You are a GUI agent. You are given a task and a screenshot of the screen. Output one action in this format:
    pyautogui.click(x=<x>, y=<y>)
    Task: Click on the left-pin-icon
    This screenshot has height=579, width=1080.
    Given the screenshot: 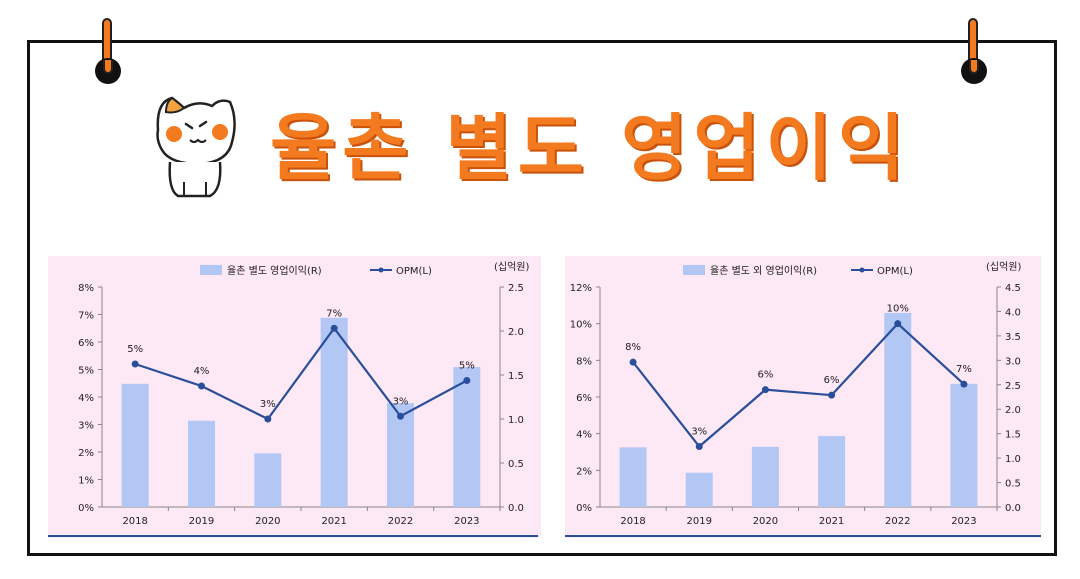 What is the action you would take?
    pyautogui.click(x=108, y=53)
    